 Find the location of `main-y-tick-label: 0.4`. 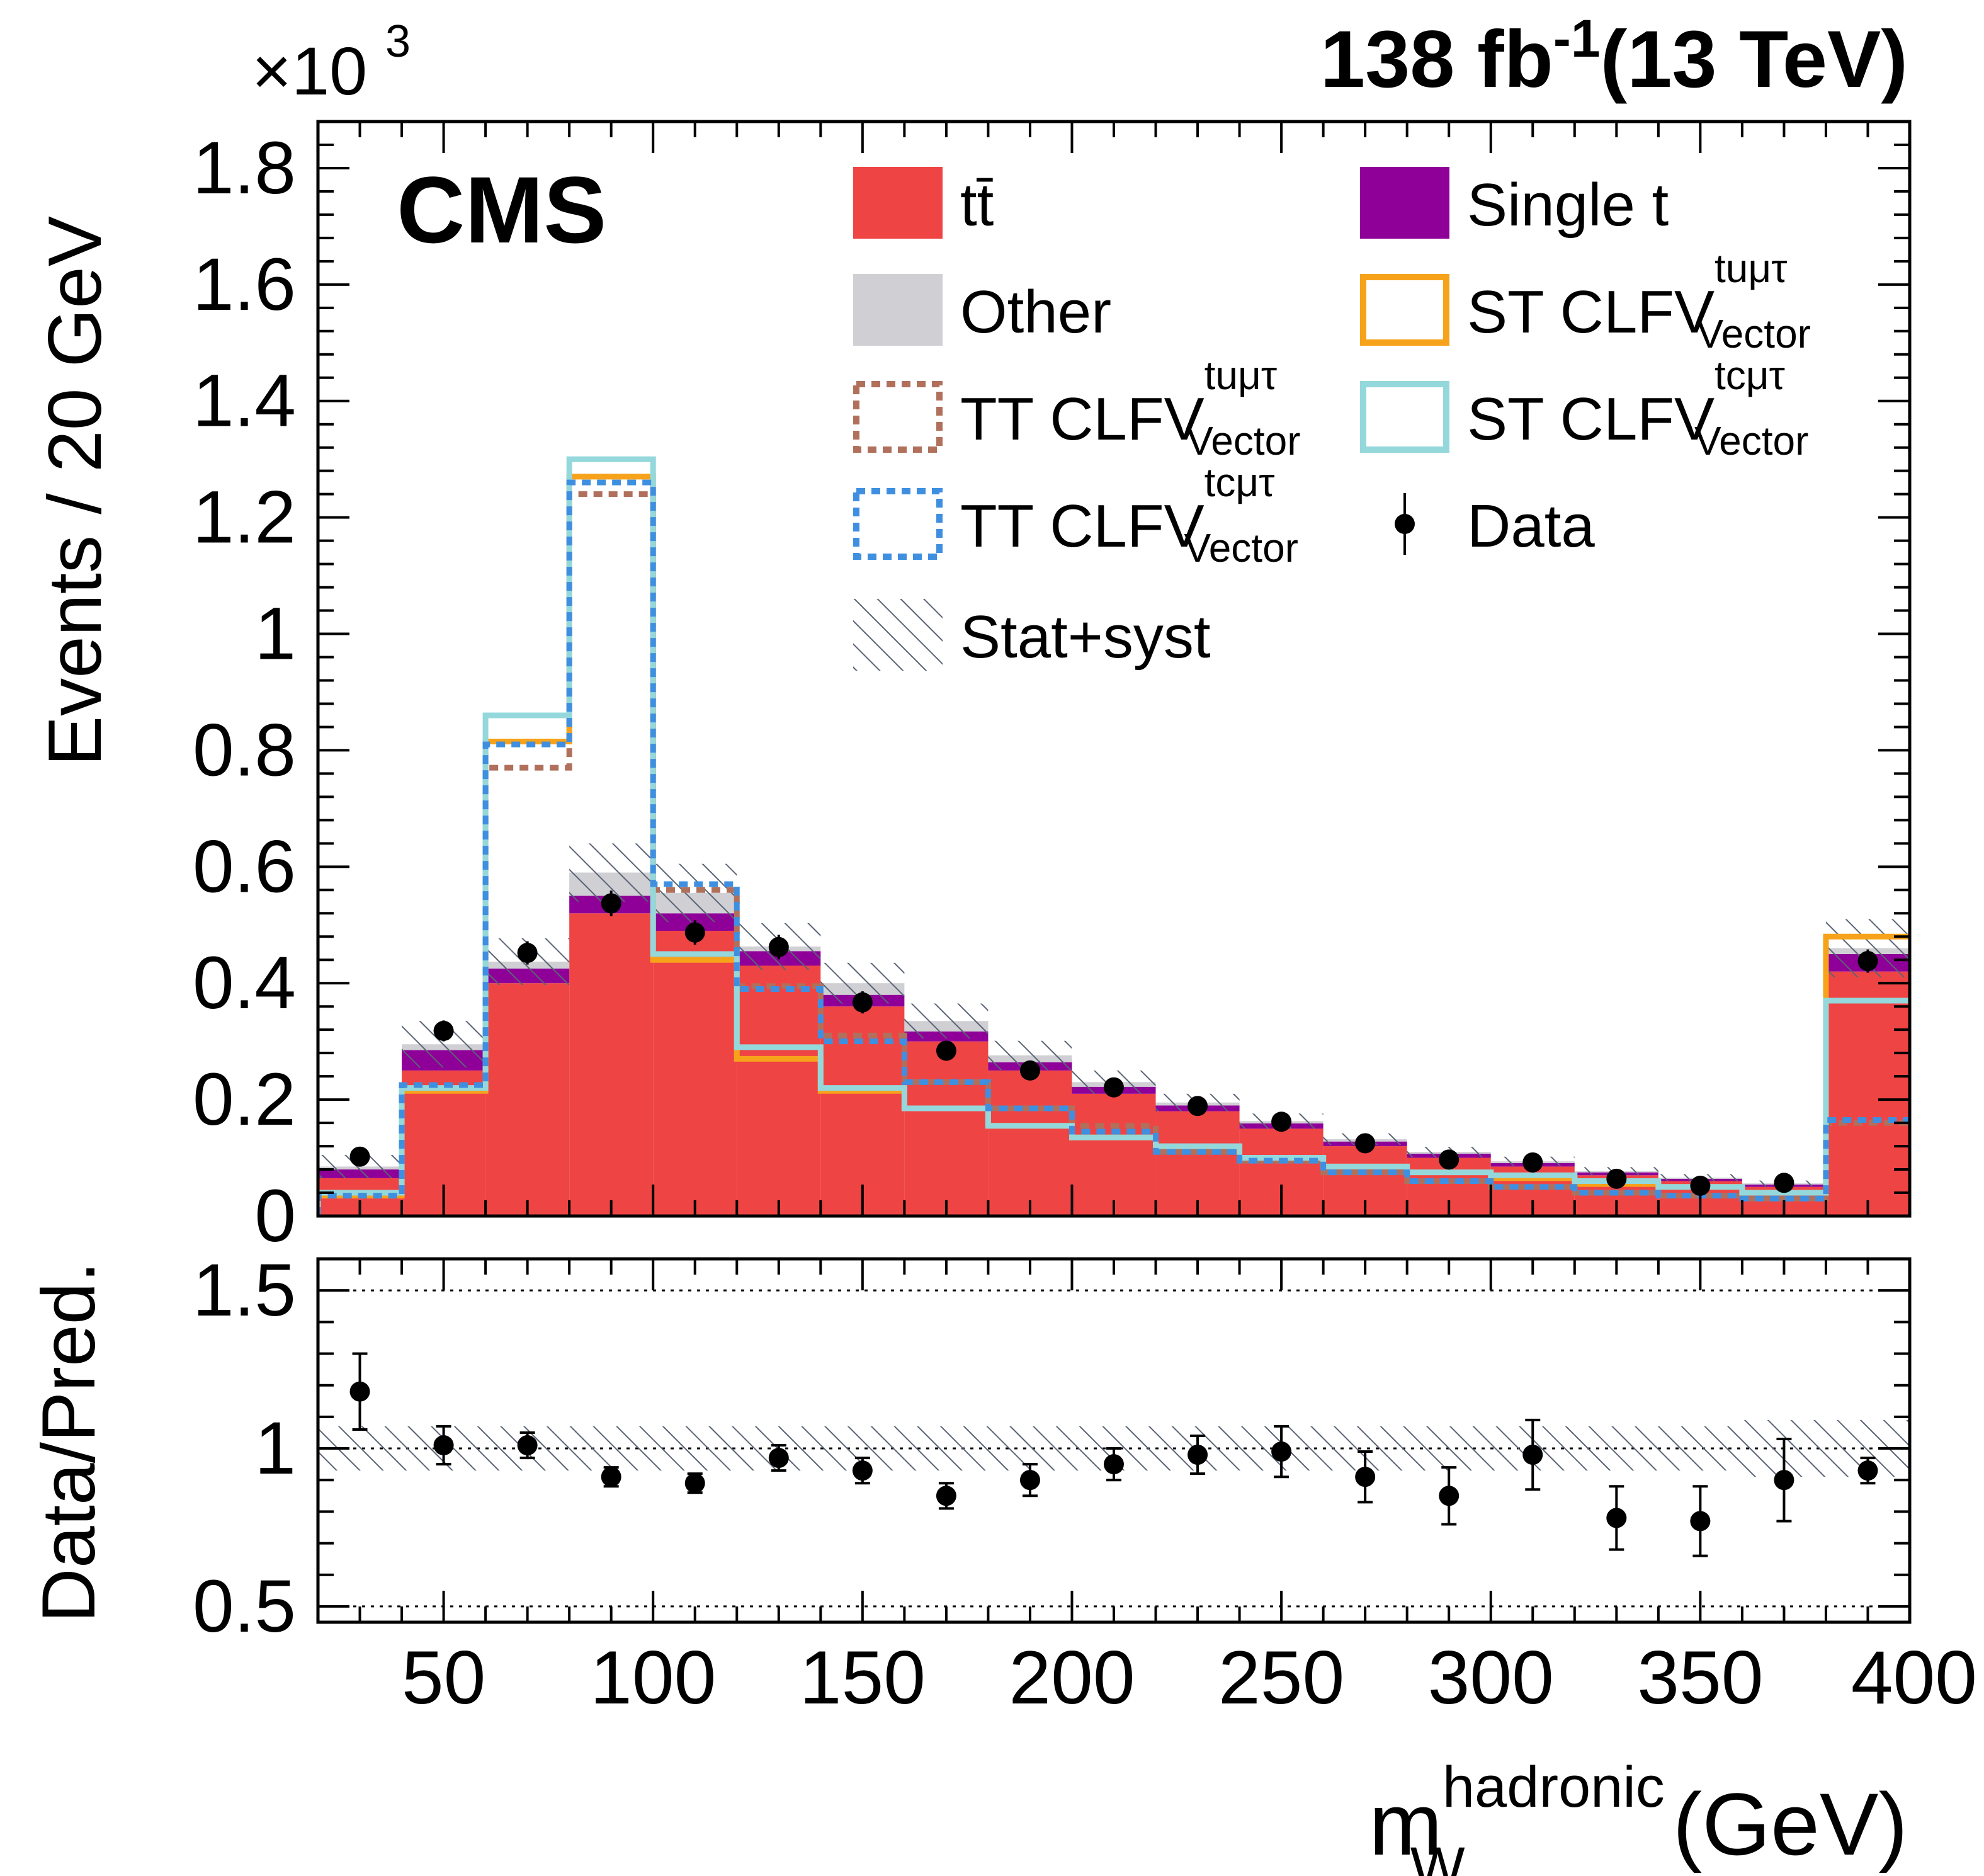

main-y-tick-label: 0.4 is located at coordinates (244, 983).